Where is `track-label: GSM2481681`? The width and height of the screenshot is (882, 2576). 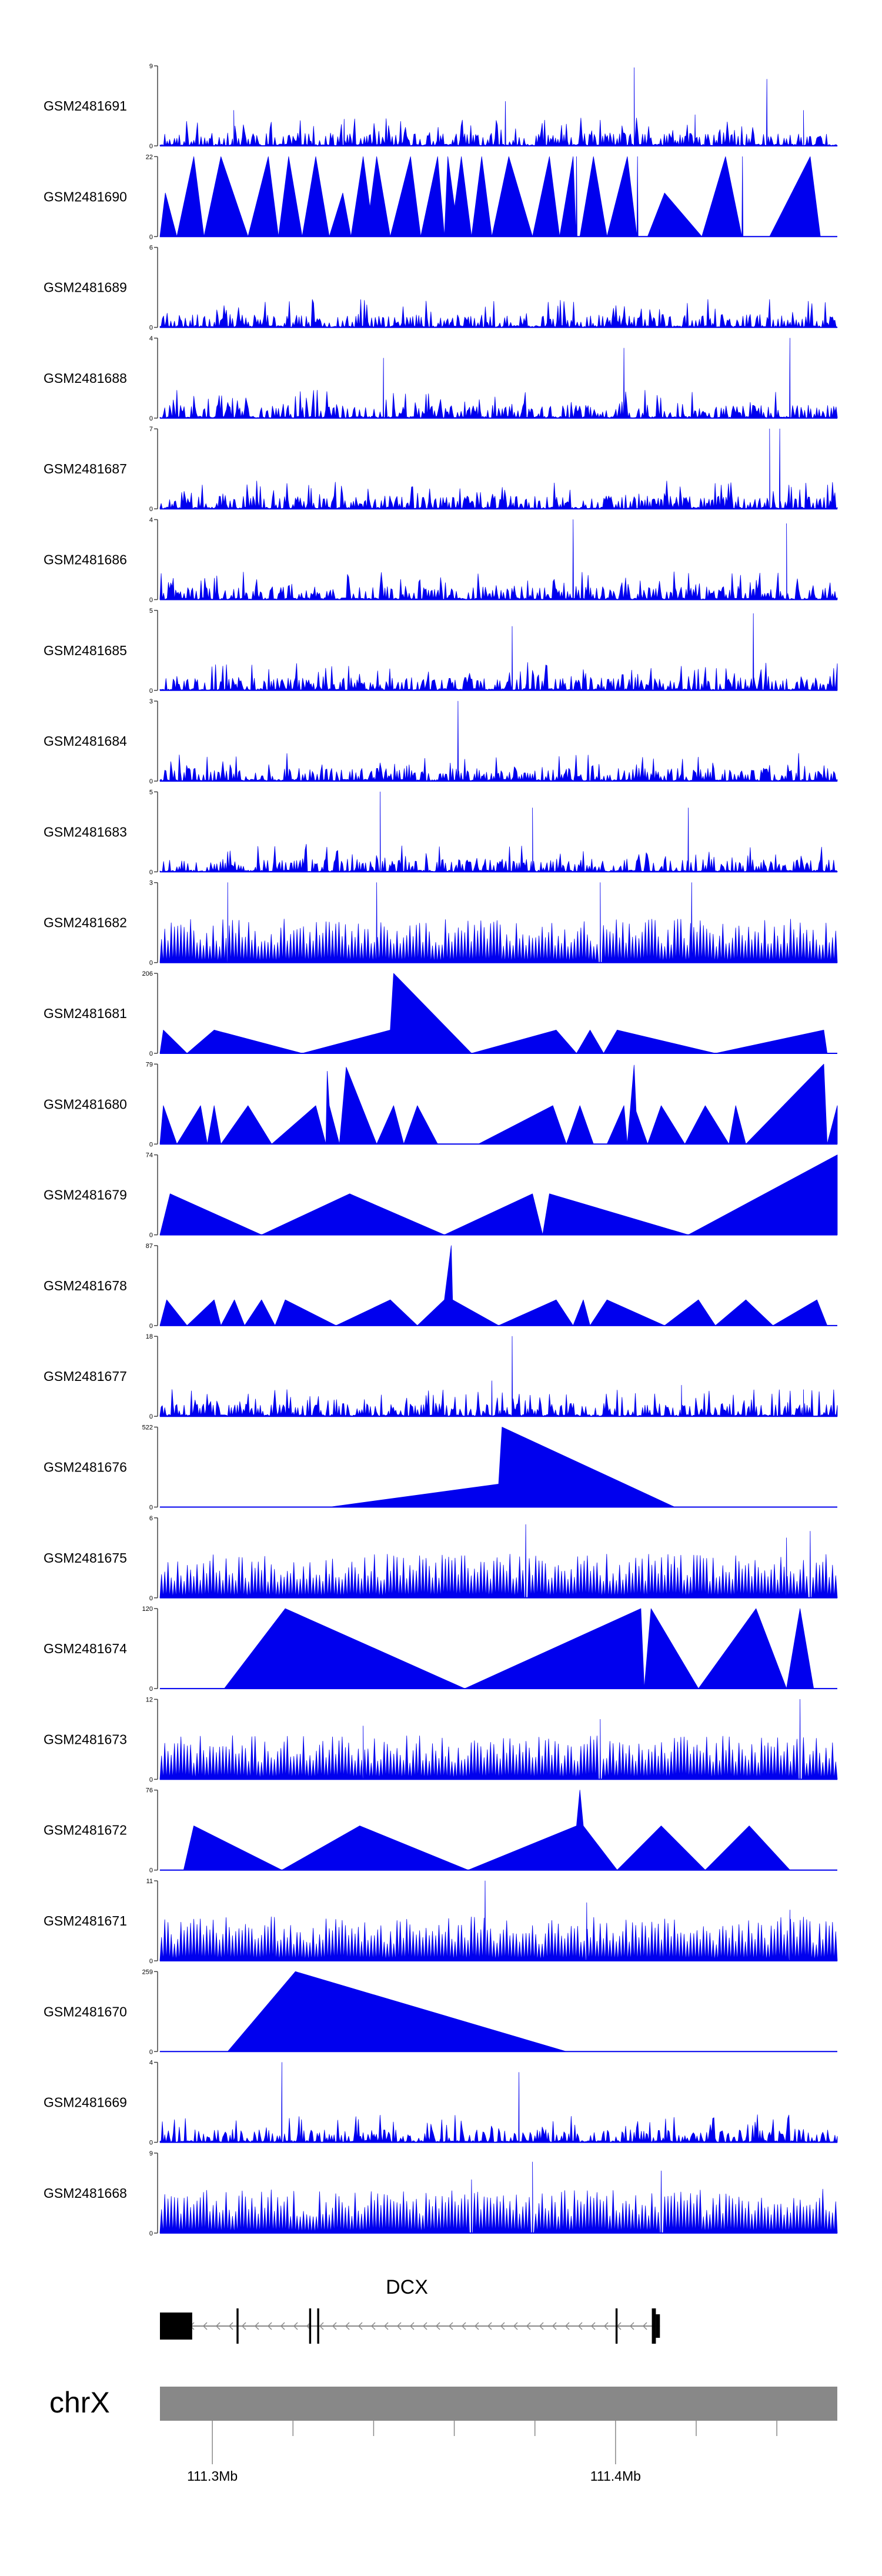
track-label: GSM2481681 is located at coordinates (85, 1013).